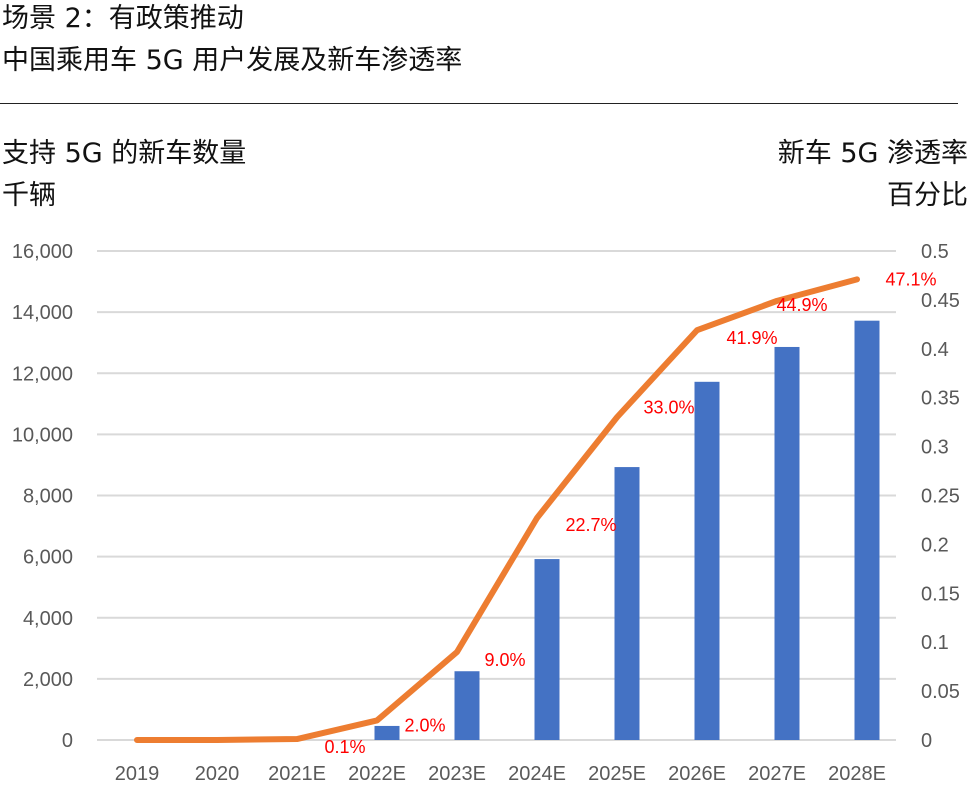 The height and width of the screenshot is (785, 970). I want to click on right-tick-label: 0.2, so click(935, 545).